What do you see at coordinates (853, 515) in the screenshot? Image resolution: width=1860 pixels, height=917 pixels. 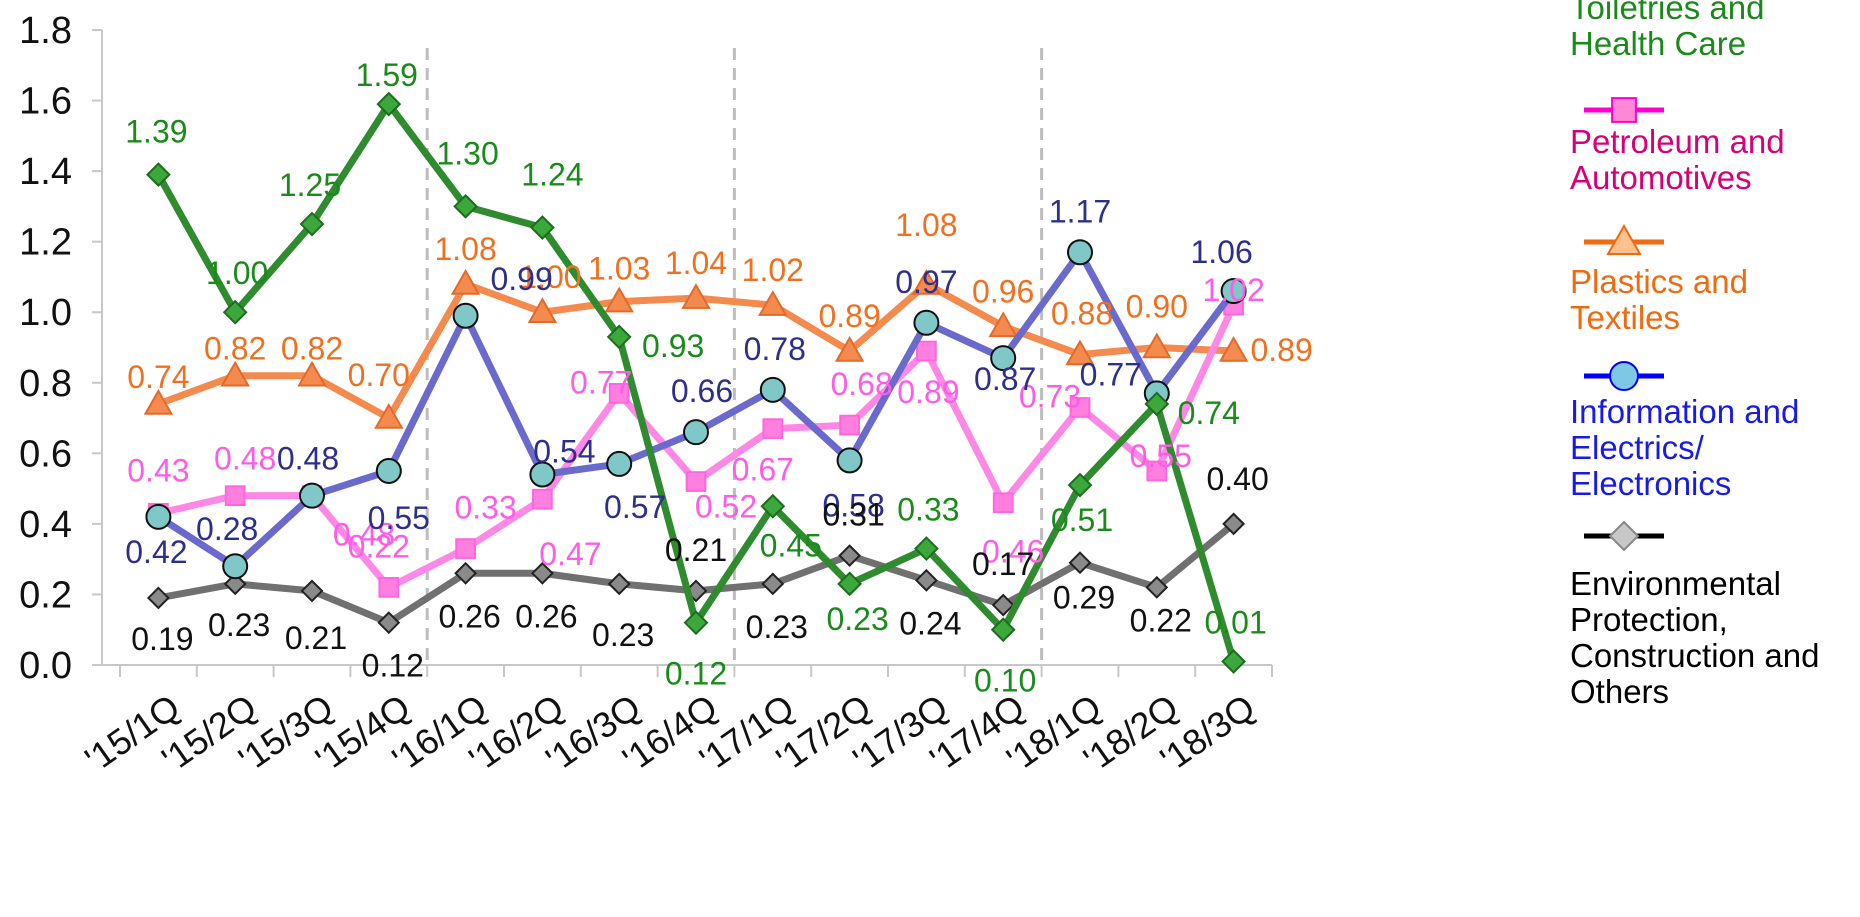 I see `data-label: 0.31` at bounding box center [853, 515].